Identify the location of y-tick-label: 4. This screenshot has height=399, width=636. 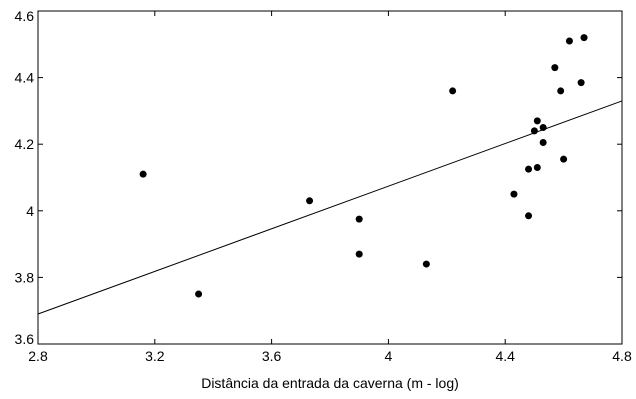
(30, 211).